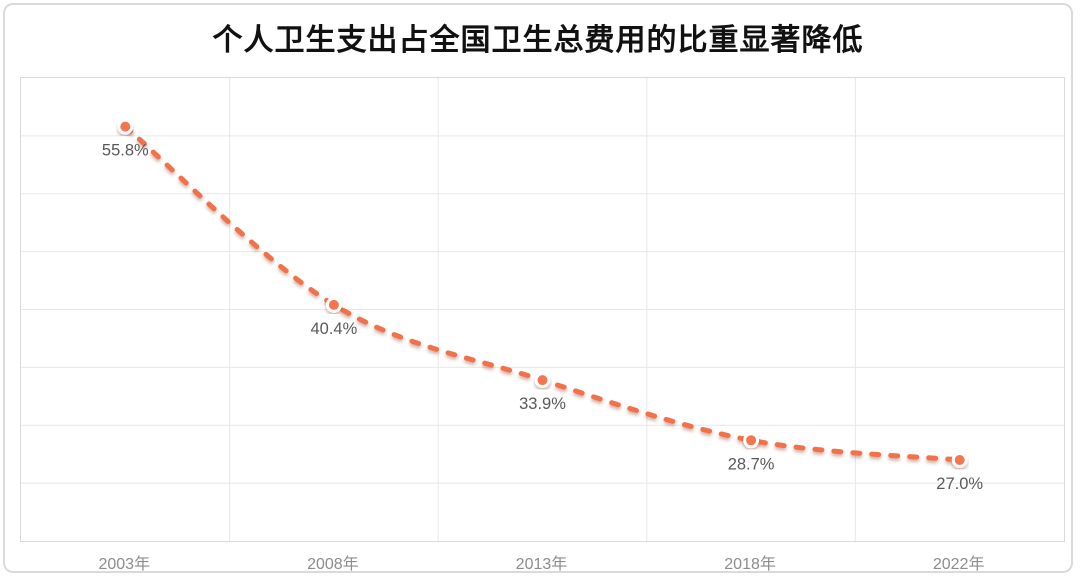 The width and height of the screenshot is (1080, 588). Describe the element at coordinates (958, 564) in the screenshot. I see `x-axis-label: 2022年` at that location.